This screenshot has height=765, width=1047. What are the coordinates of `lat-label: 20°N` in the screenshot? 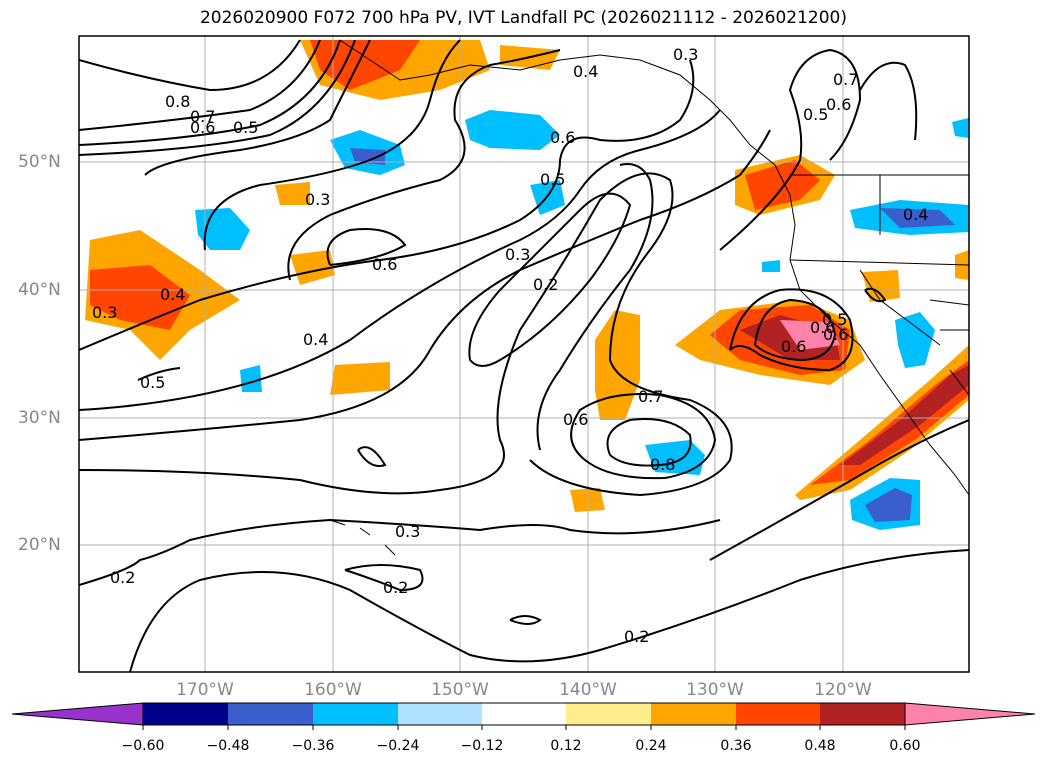 It's located at (39, 545).